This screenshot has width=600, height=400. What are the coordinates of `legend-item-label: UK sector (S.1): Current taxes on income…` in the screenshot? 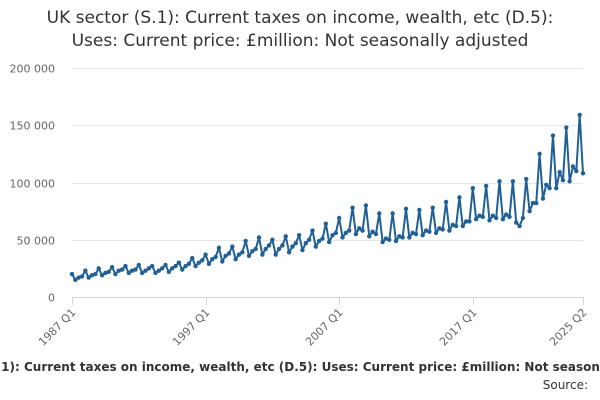 It's located at (300, 367).